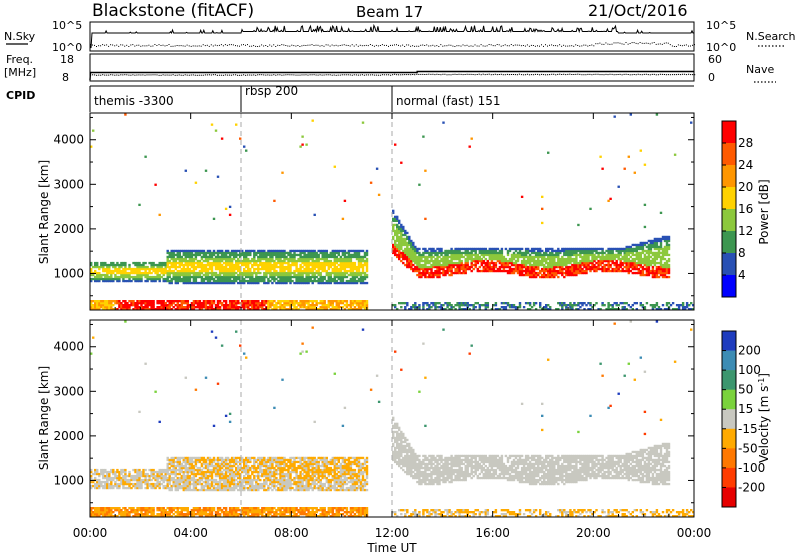 The image size is (800, 554). I want to click on colorbar-tick-label: 20, so click(745, 187).